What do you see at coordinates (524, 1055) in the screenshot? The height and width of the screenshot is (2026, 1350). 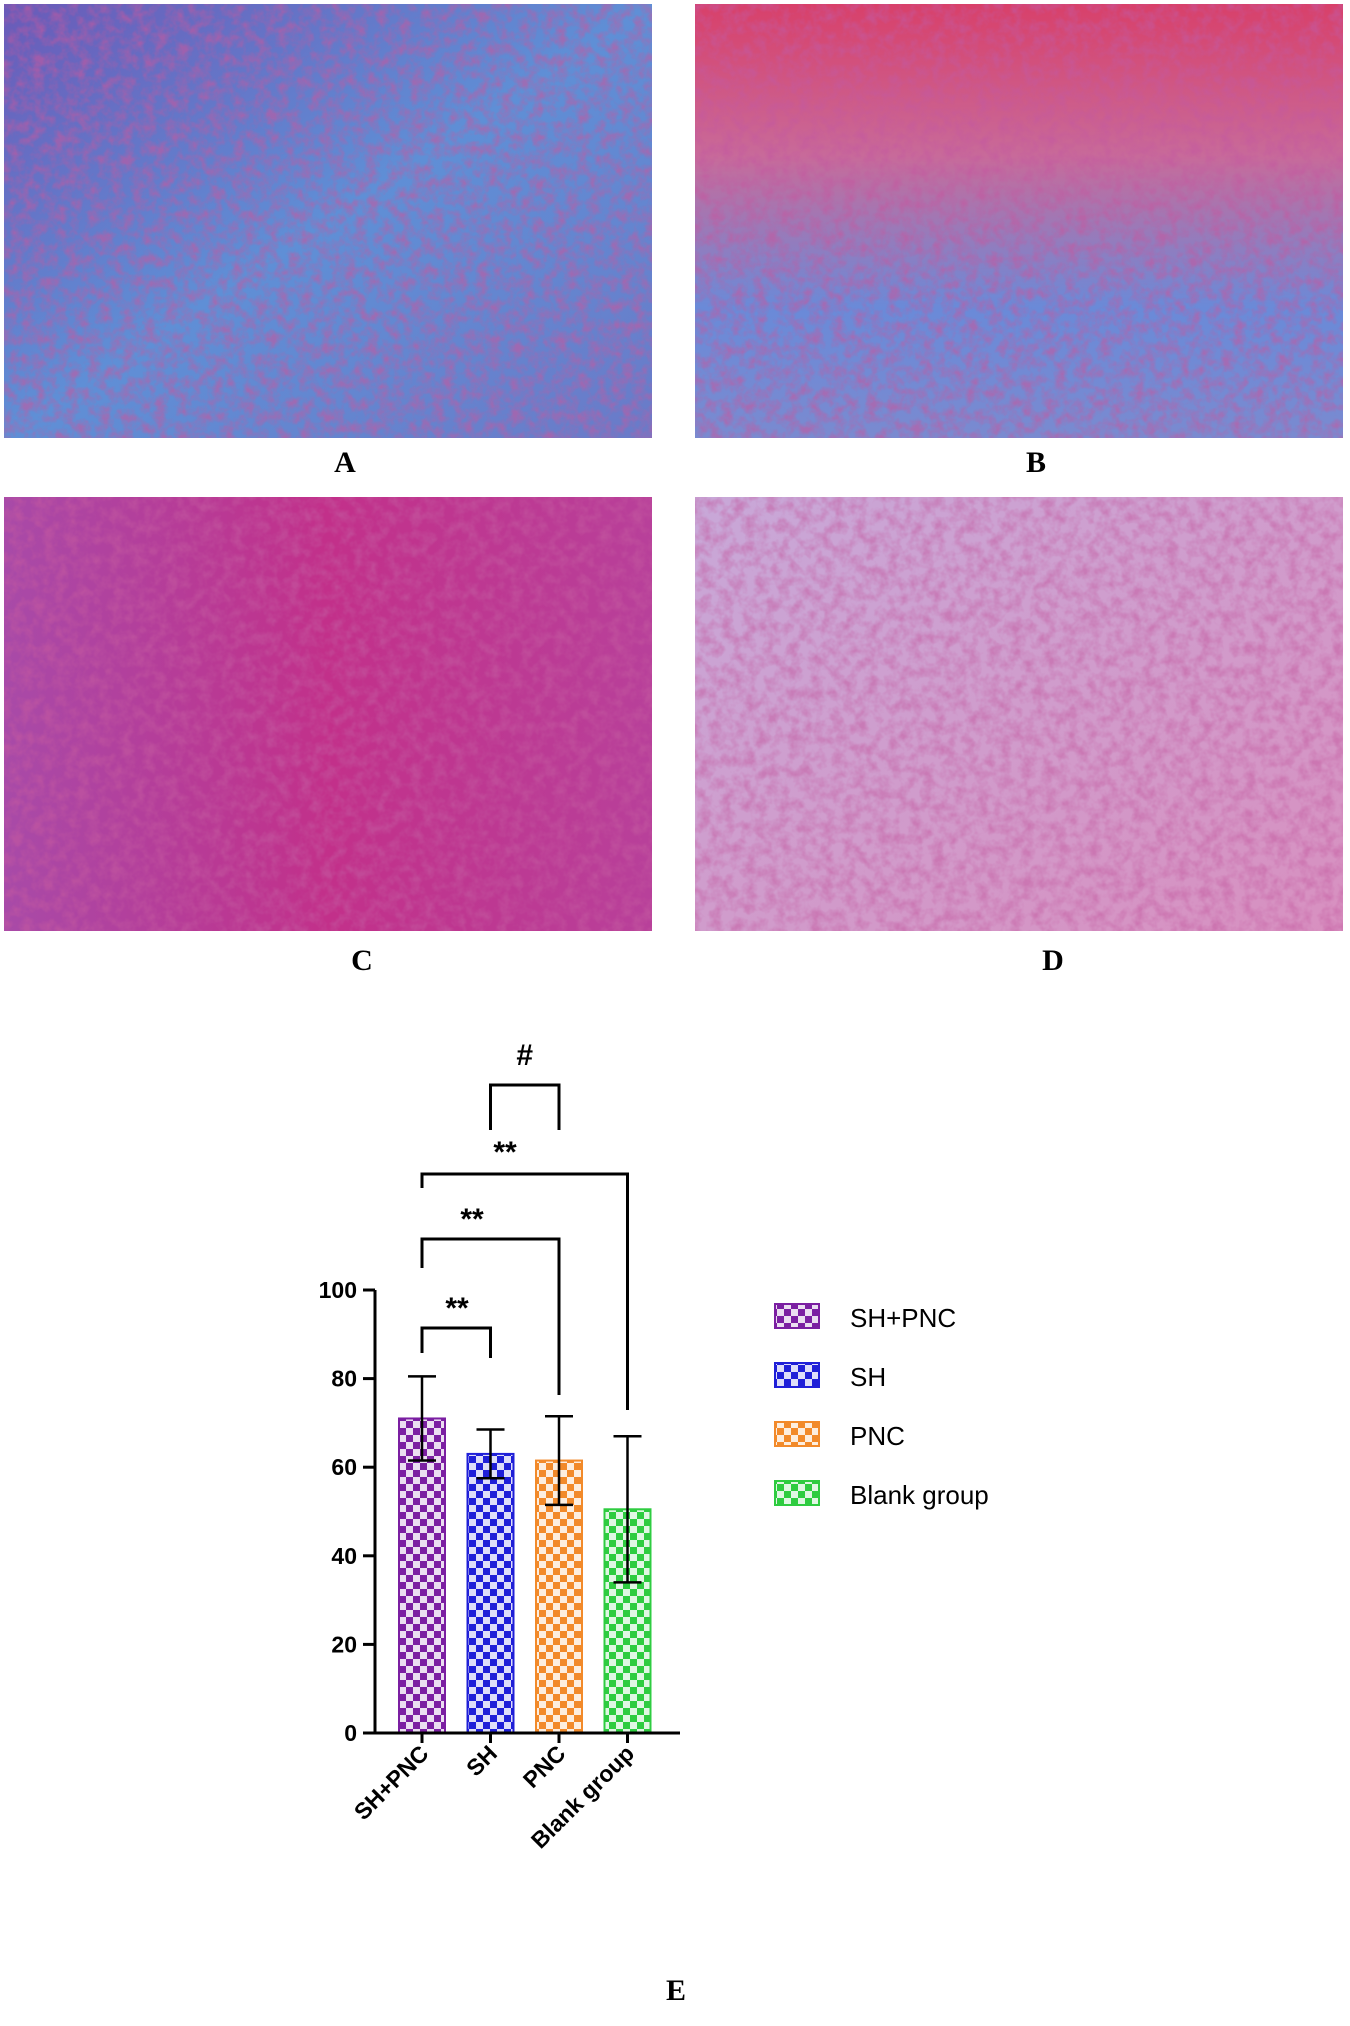 I see `significance-label: #` at bounding box center [524, 1055].